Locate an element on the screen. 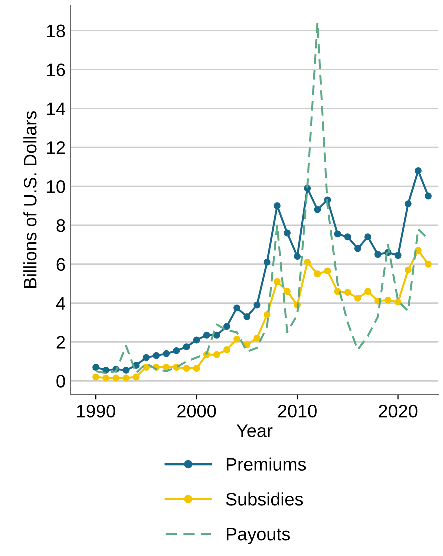 Image resolution: width=443 pixels, height=556 pixels. x-tick-label: 2000 is located at coordinates (197, 411).